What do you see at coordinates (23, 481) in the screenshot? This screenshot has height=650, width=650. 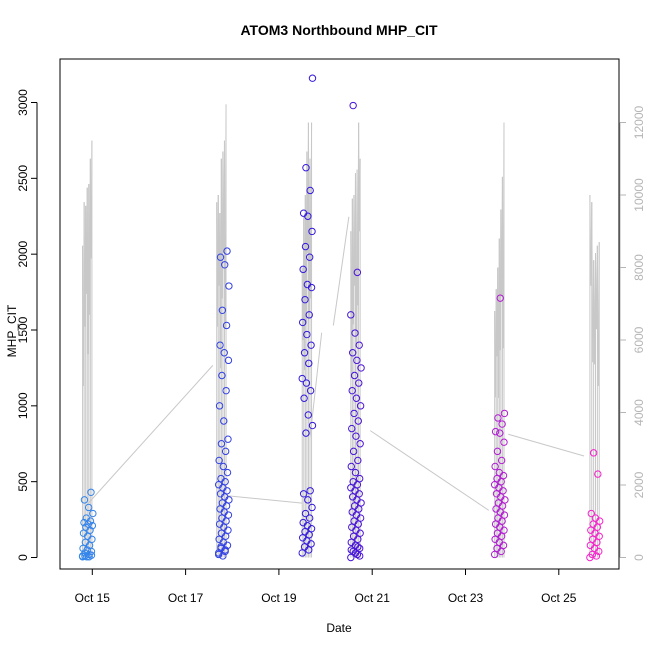 I see `y-tick-label: 500` at bounding box center [23, 481].